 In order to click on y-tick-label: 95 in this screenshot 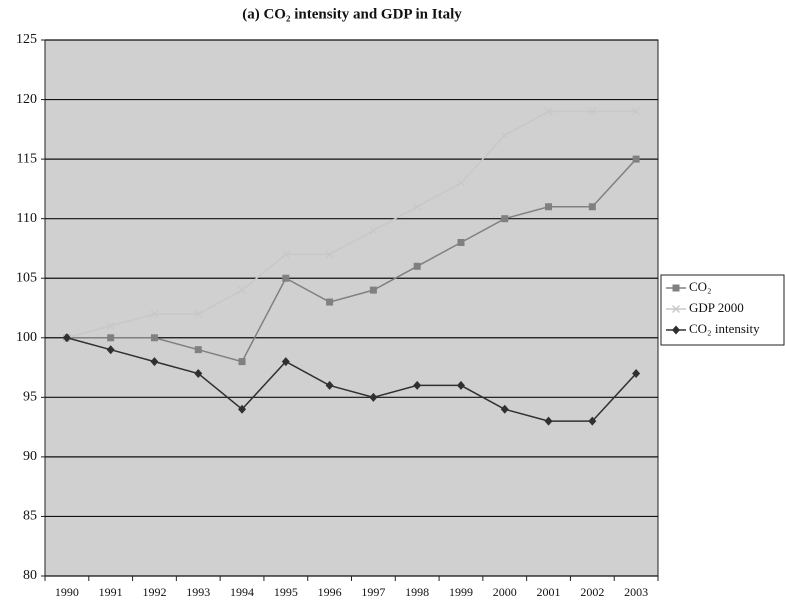, I will do `click(30, 397)`.